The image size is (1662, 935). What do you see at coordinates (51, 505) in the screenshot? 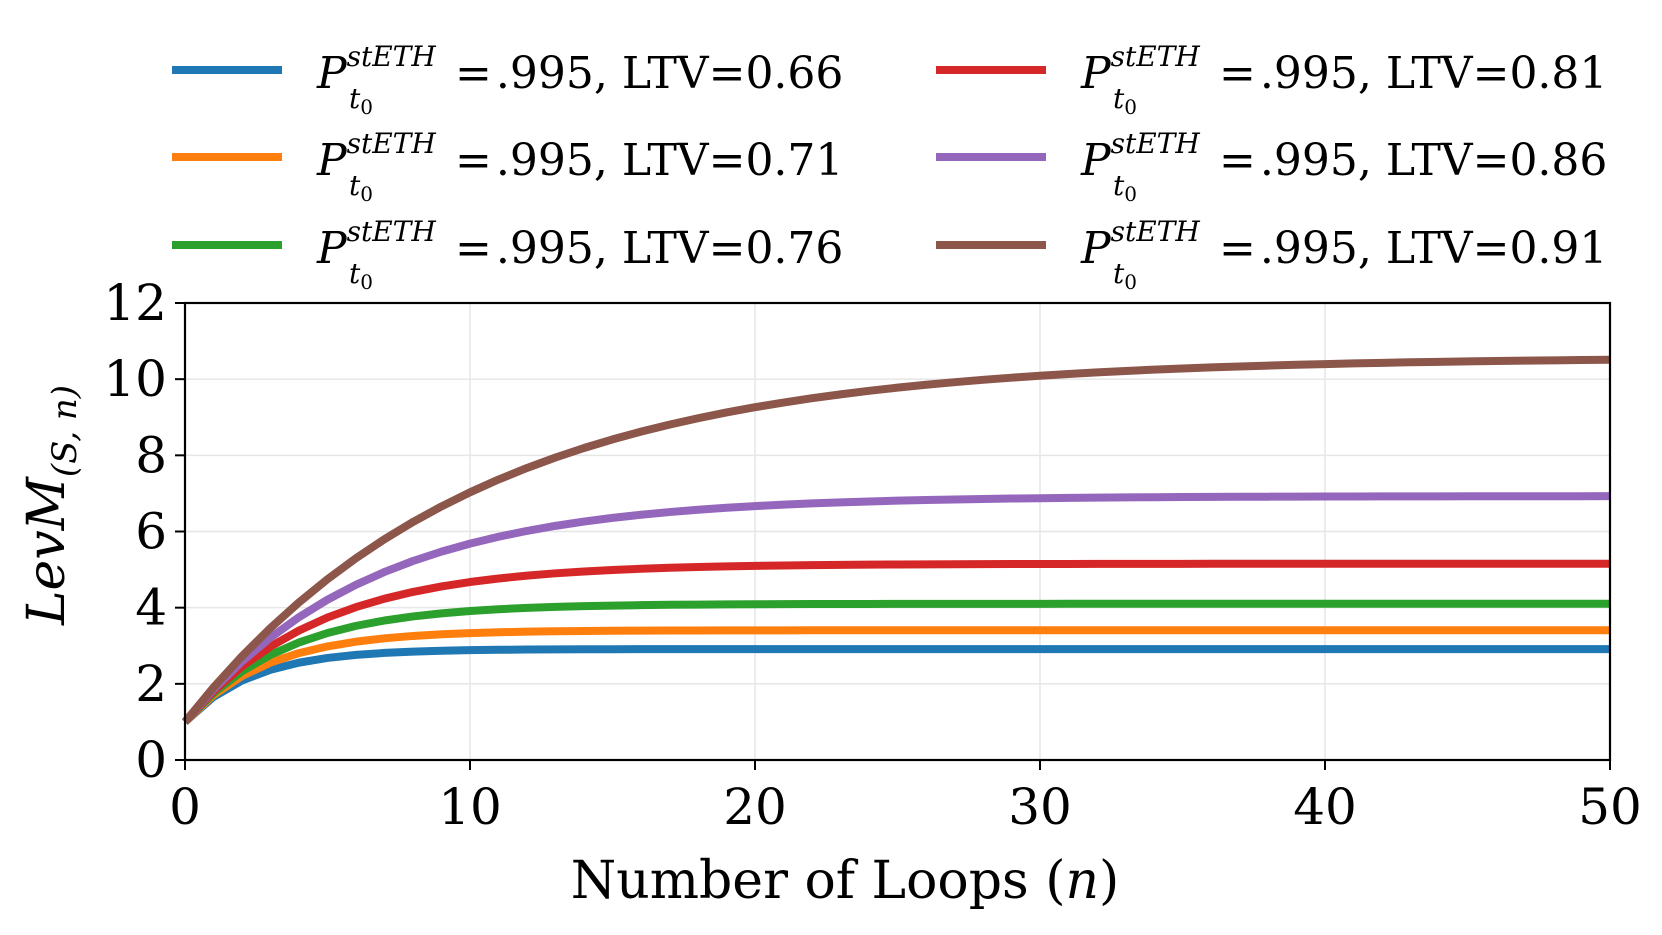
I see `y-axis-label: LevM(S, n)` at bounding box center [51, 505].